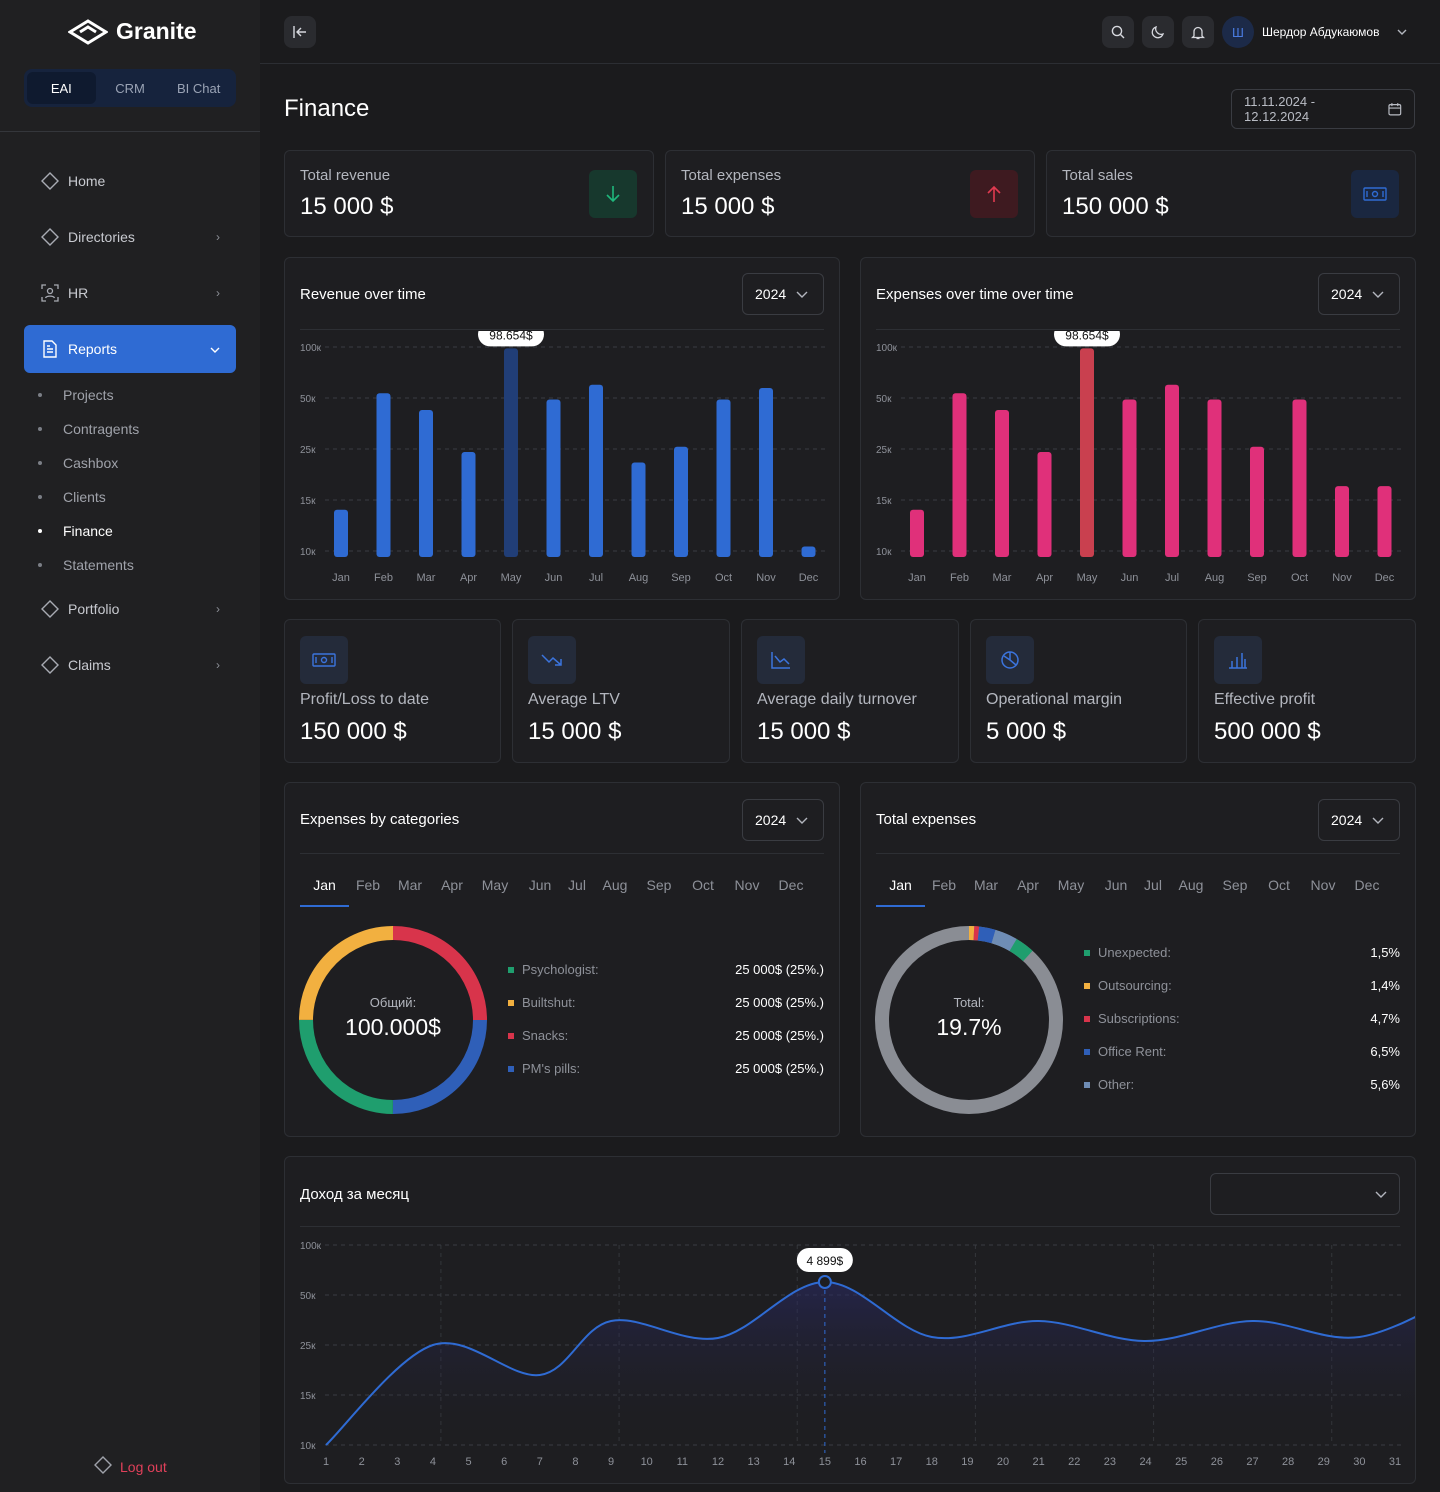  Describe the element at coordinates (1375, 194) in the screenshot. I see `kpi-badge` at that location.